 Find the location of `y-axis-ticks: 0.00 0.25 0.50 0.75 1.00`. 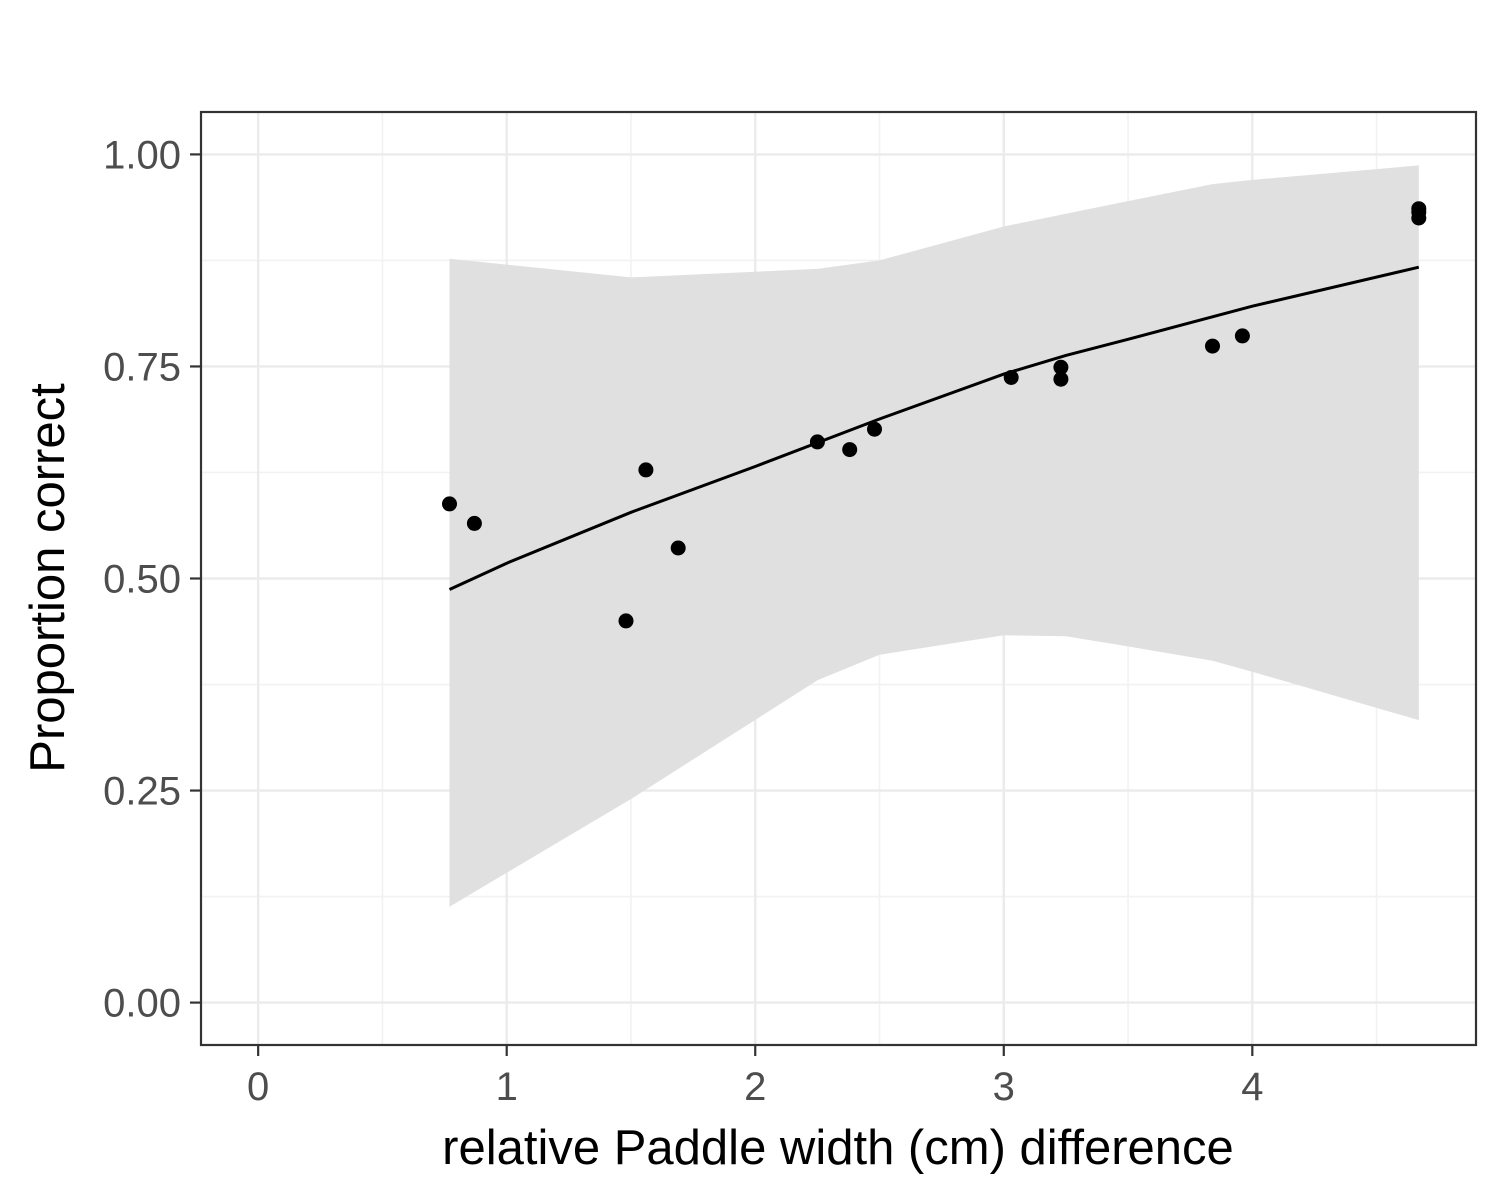

y-axis-ticks: 0.00 0.25 0.50 0.75 1.00 is located at coordinates (152, 579).